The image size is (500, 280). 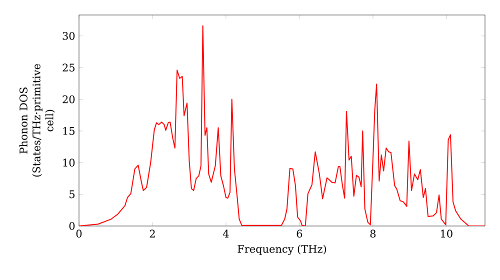 What do you see at coordinates (282, 250) in the screenshot?
I see `x-axis-title: Frequency (THz)` at bounding box center [282, 250].